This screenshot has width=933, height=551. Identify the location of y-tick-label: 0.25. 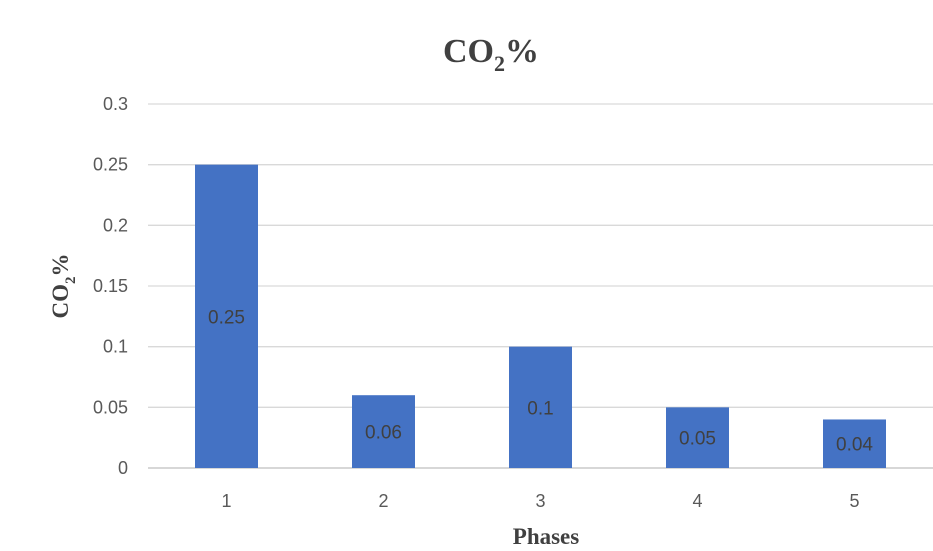
(110, 165).